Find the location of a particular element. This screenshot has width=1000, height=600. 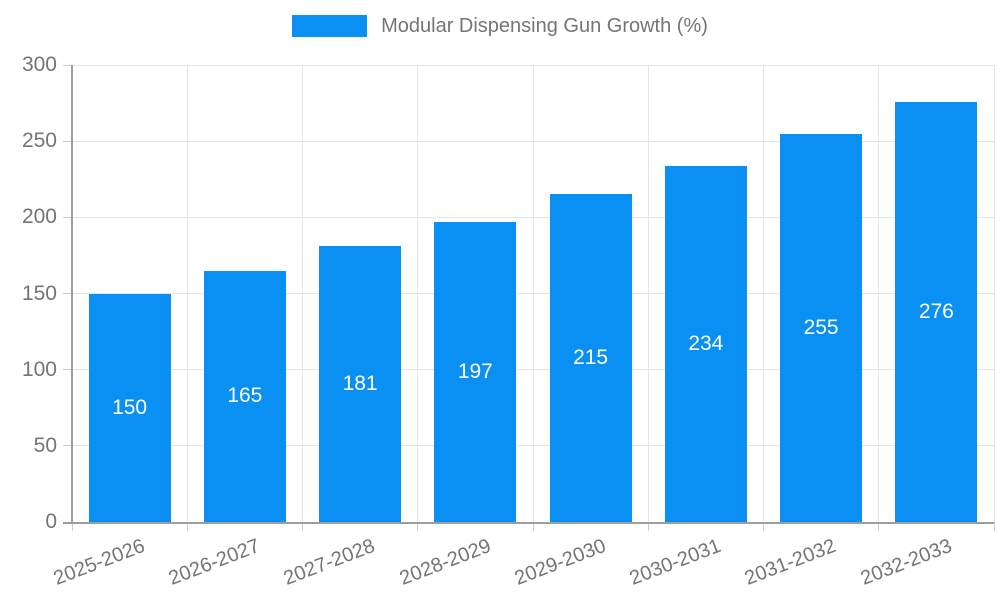

bar-value-label: 181 is located at coordinates (360, 384).